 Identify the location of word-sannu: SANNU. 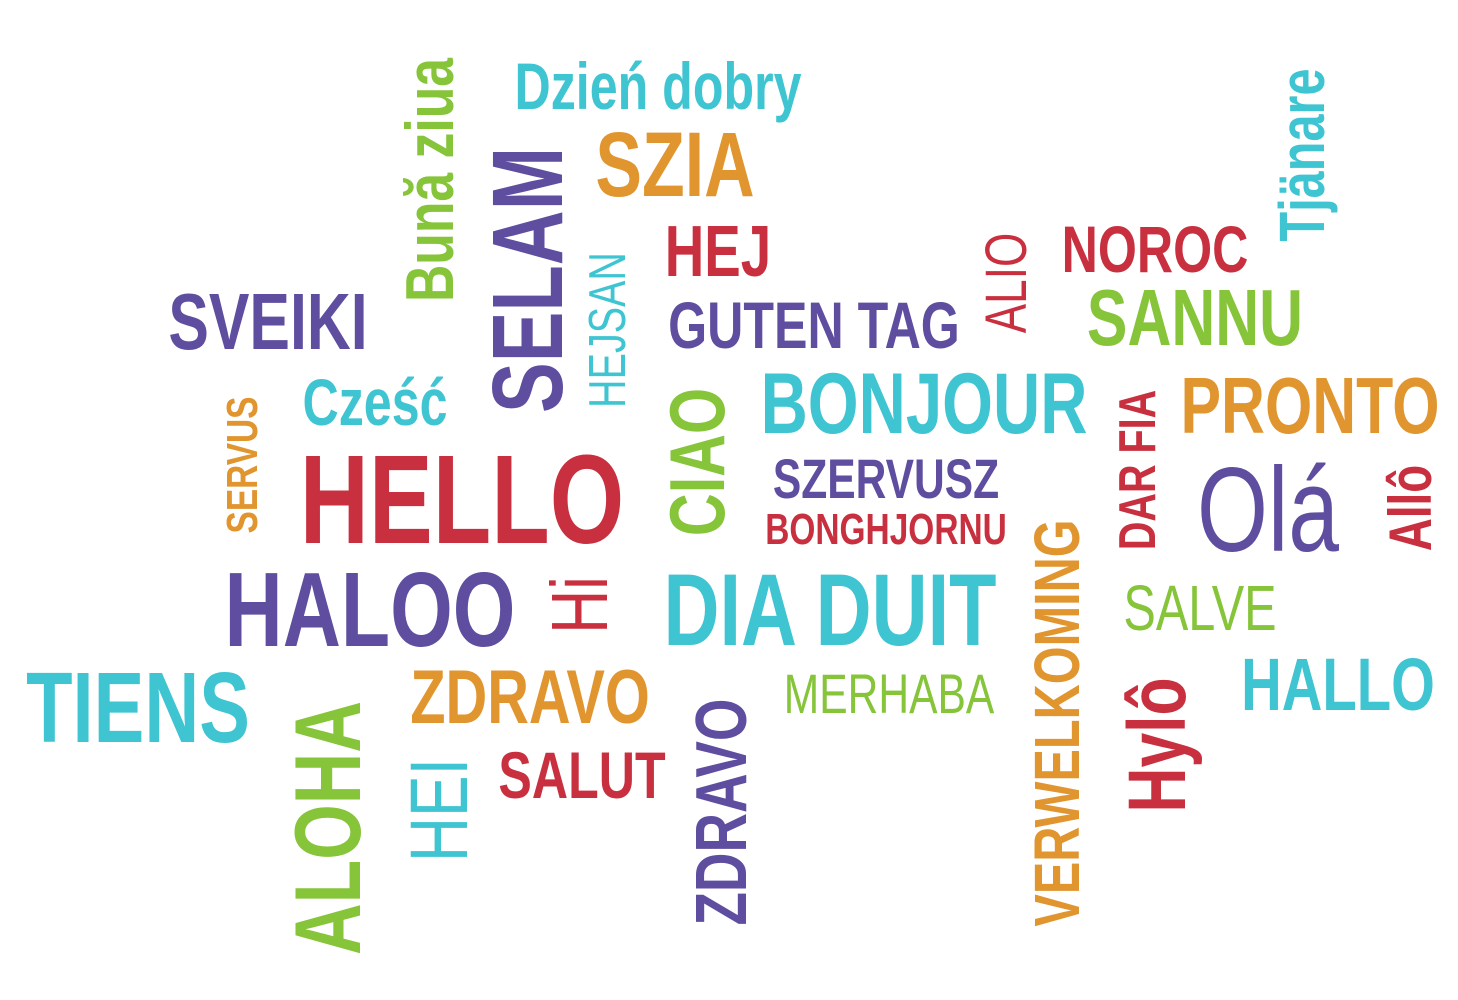
(1195, 317).